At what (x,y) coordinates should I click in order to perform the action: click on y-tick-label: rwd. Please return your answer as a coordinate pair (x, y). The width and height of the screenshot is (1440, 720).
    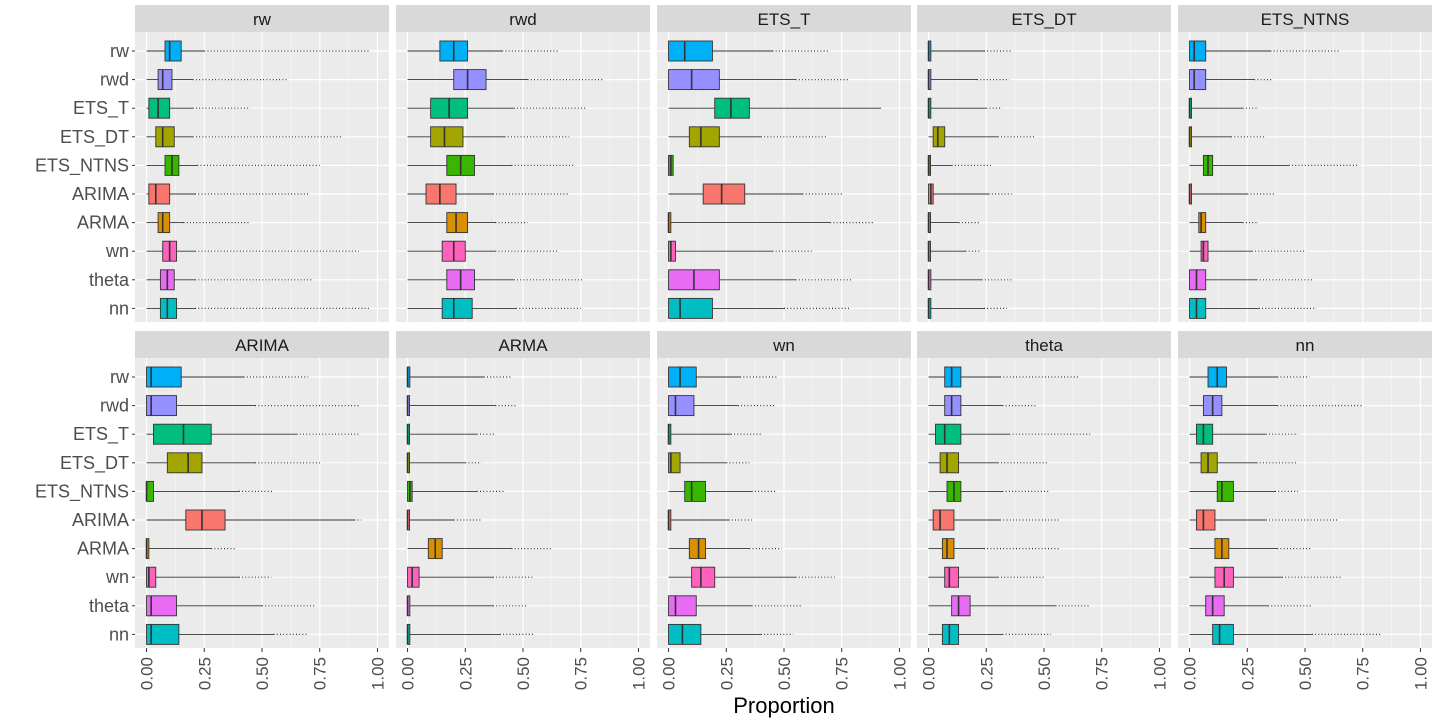
    Looking at the image, I should click on (114, 406).